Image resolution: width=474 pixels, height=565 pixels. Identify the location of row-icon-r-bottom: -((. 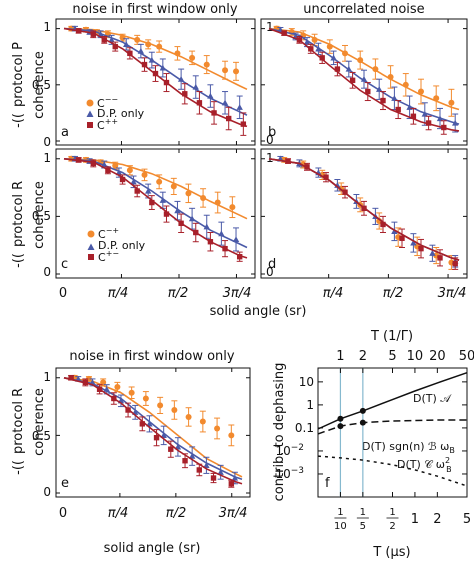
(18, 467).